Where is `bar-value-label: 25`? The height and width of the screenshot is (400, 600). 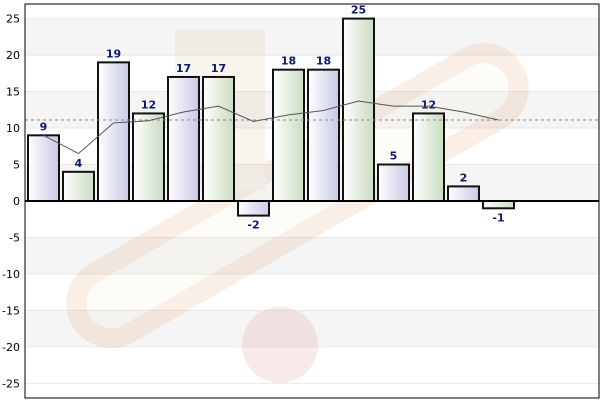
bar-value-label: 25 is located at coordinates (358, 10).